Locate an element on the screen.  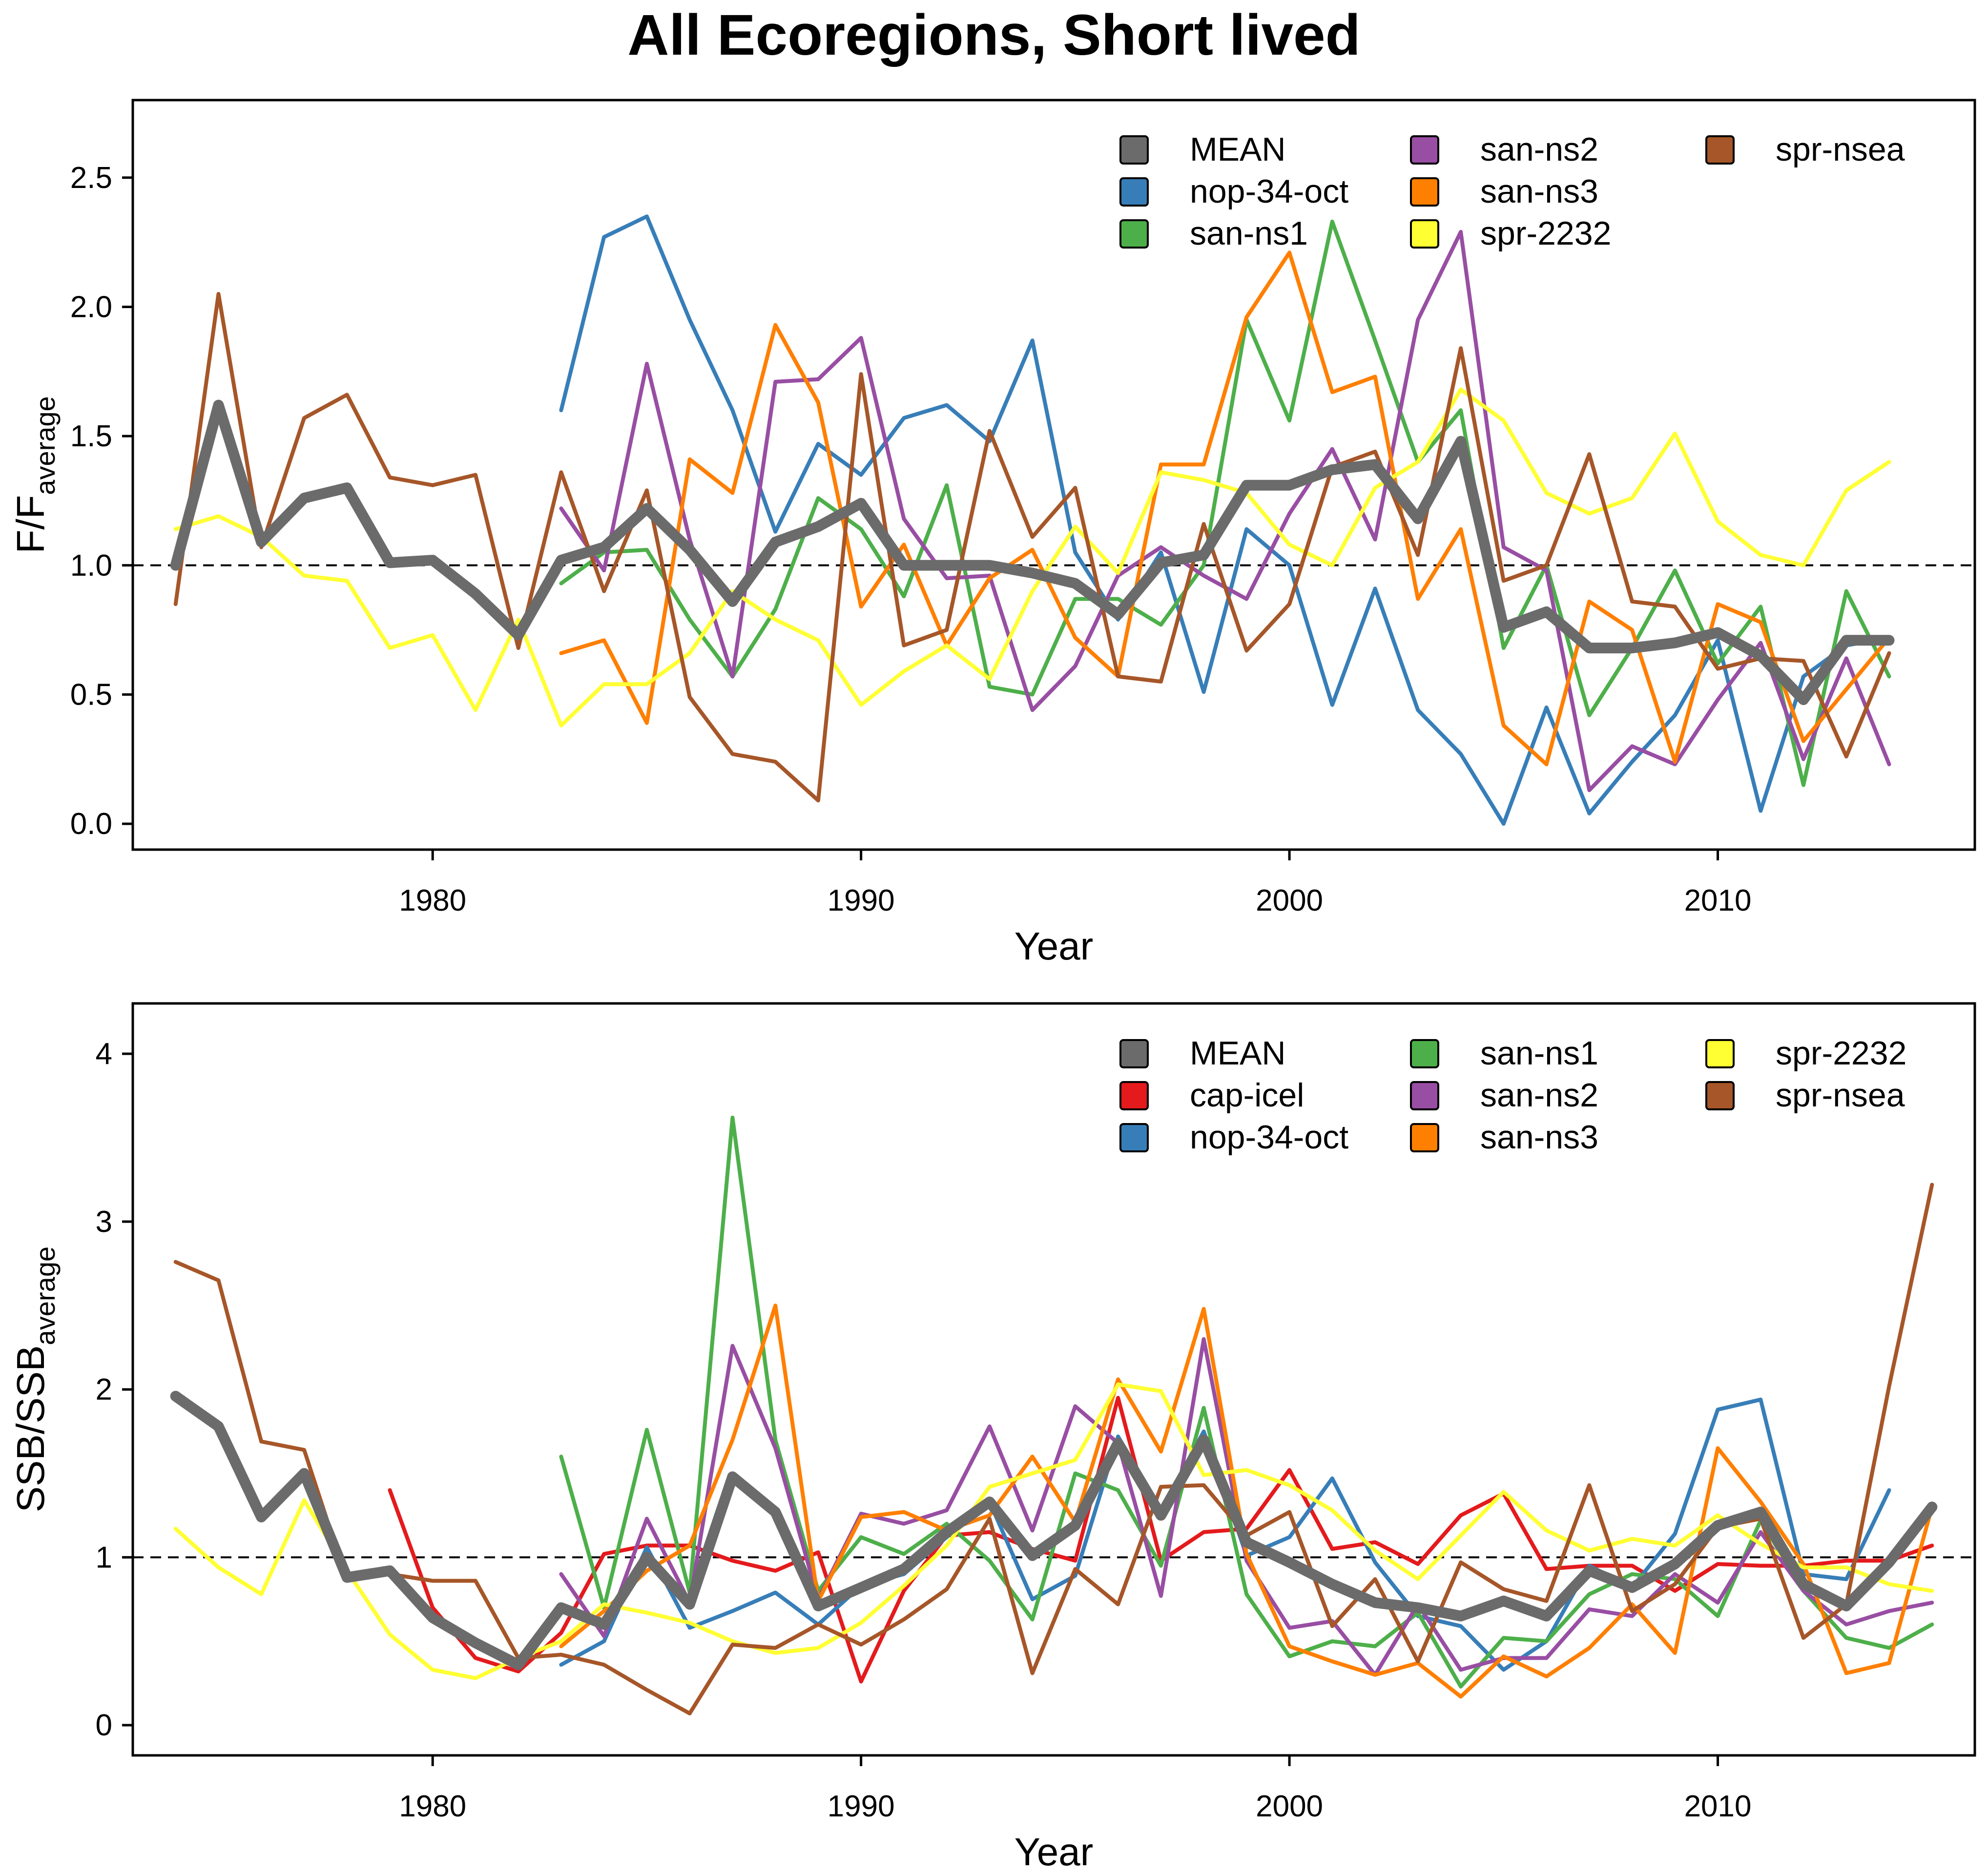
legend-item-cap-icel: cap-icel is located at coordinates (1211, 1095).